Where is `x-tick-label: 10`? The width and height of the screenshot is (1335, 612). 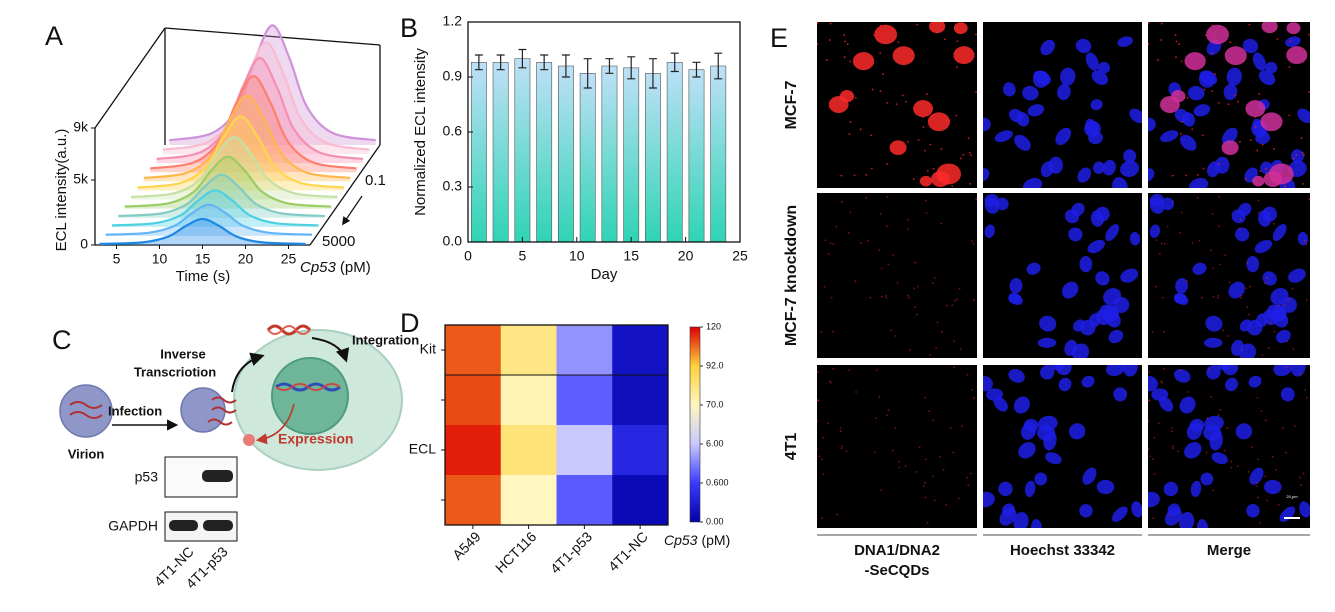
x-tick-label: 10 is located at coordinates (160, 259).